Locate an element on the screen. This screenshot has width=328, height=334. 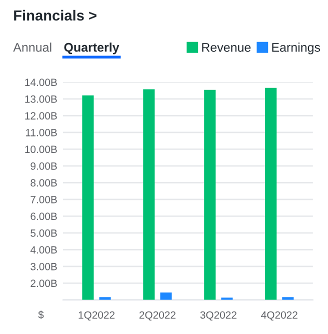
y-axis-title: $ is located at coordinates (41, 315).